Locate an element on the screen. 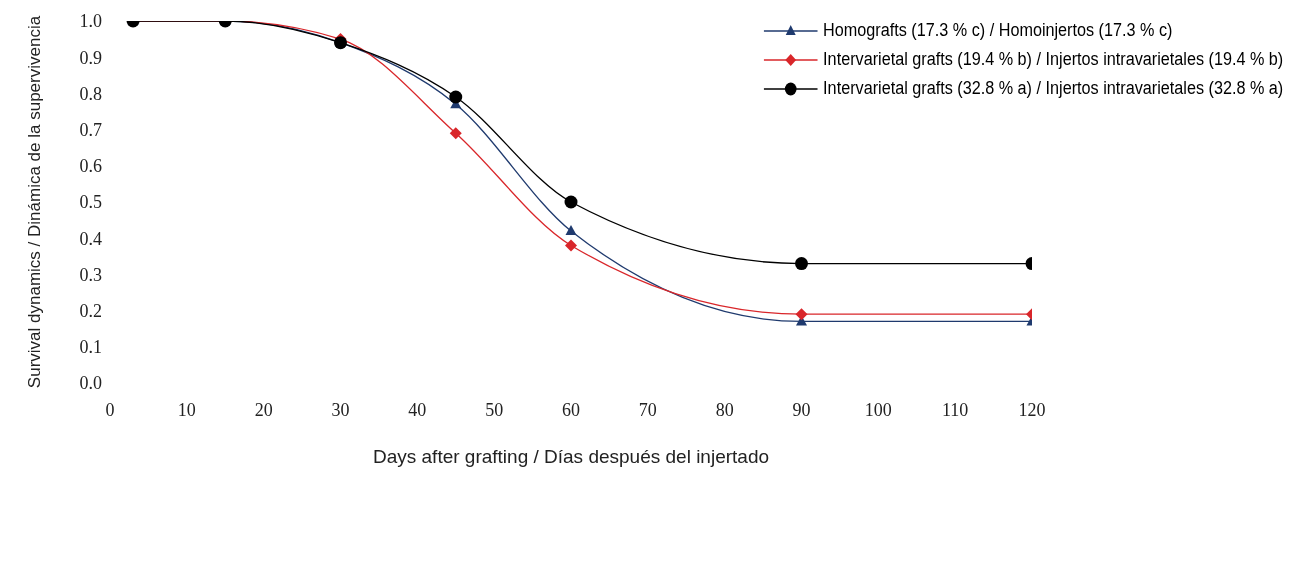  y-tick-label: 0.4 is located at coordinates (90, 238).